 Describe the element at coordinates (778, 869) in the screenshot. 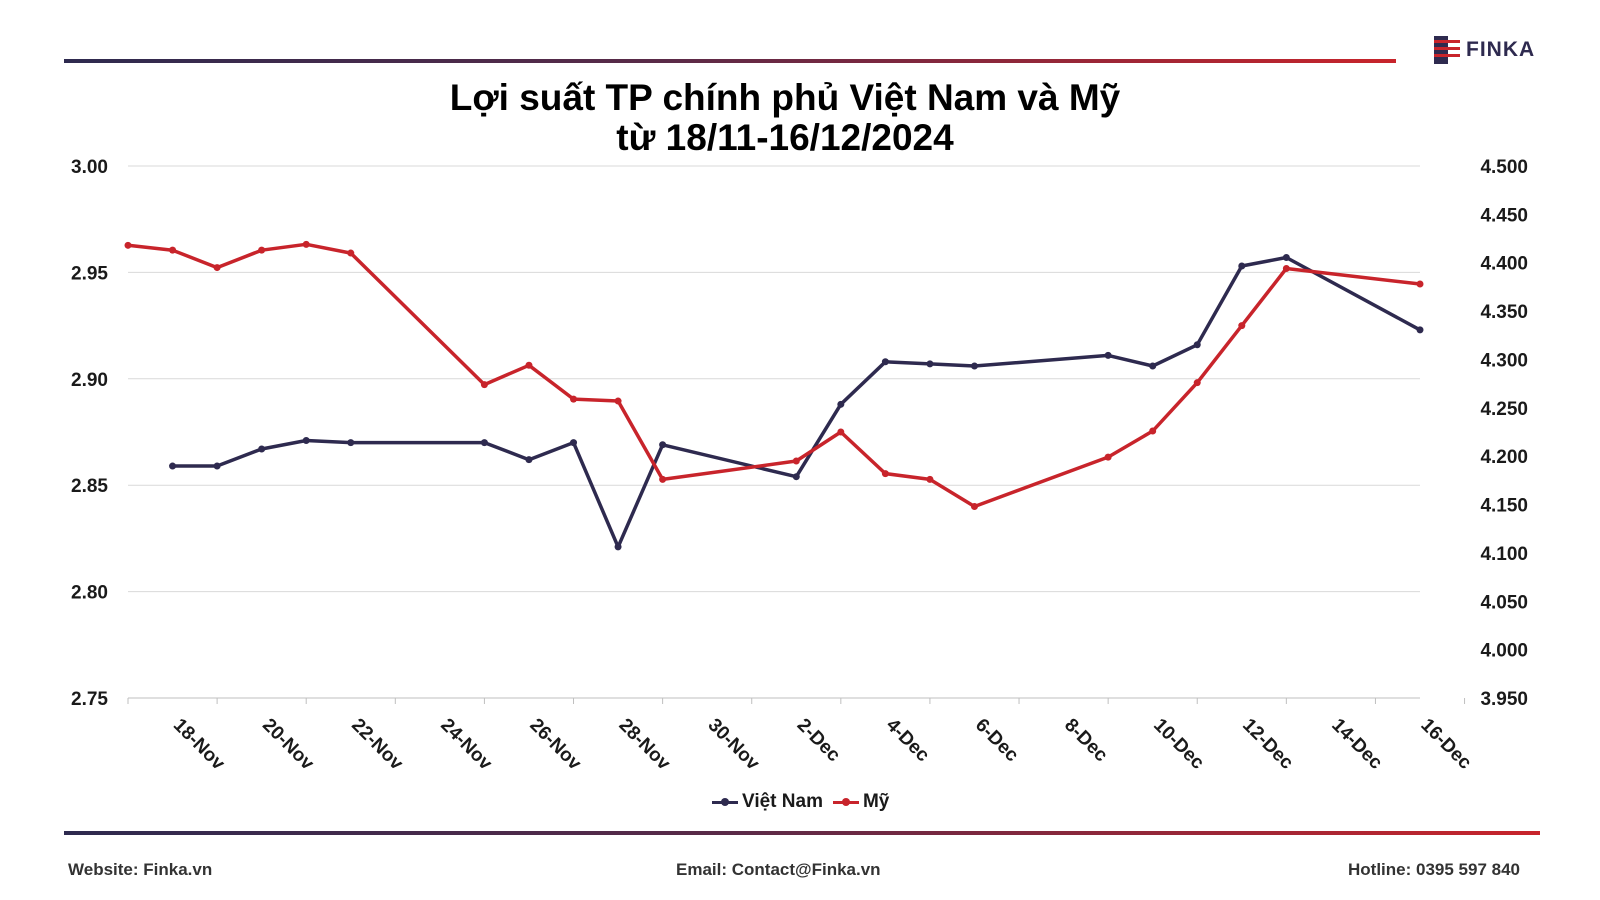

I see `footer-email: Email: Contact@Finka.vn` at that location.